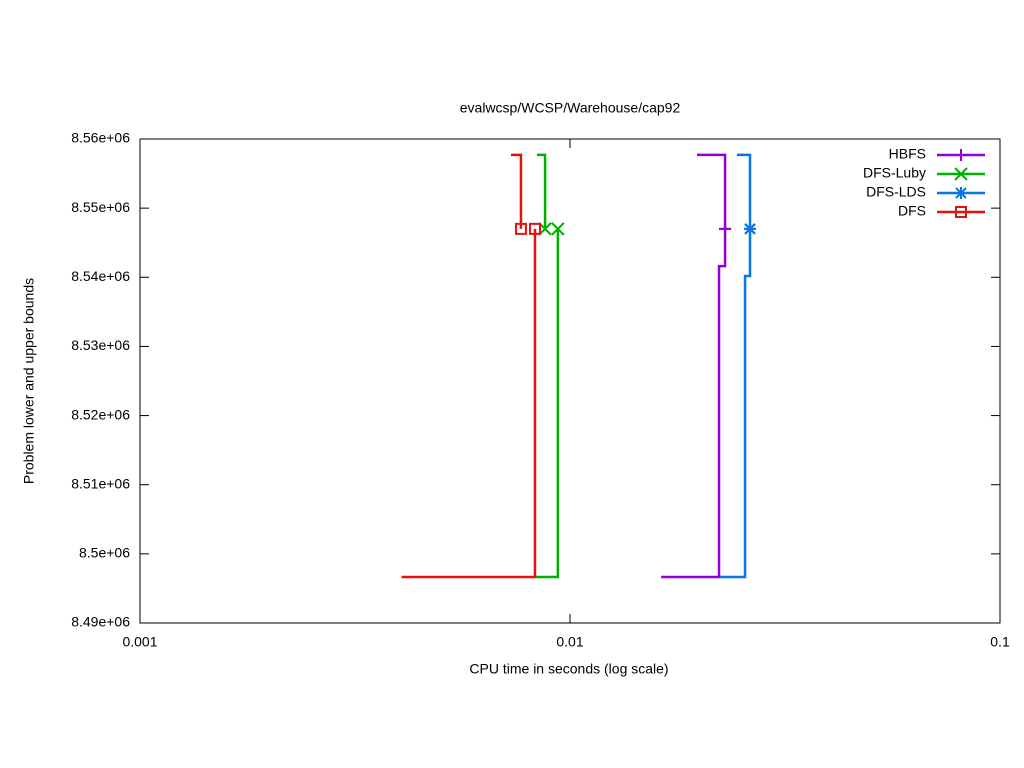 The image size is (1024, 768). What do you see at coordinates (1000, 642) in the screenshot?
I see `x-tick-label: 0.1` at bounding box center [1000, 642].